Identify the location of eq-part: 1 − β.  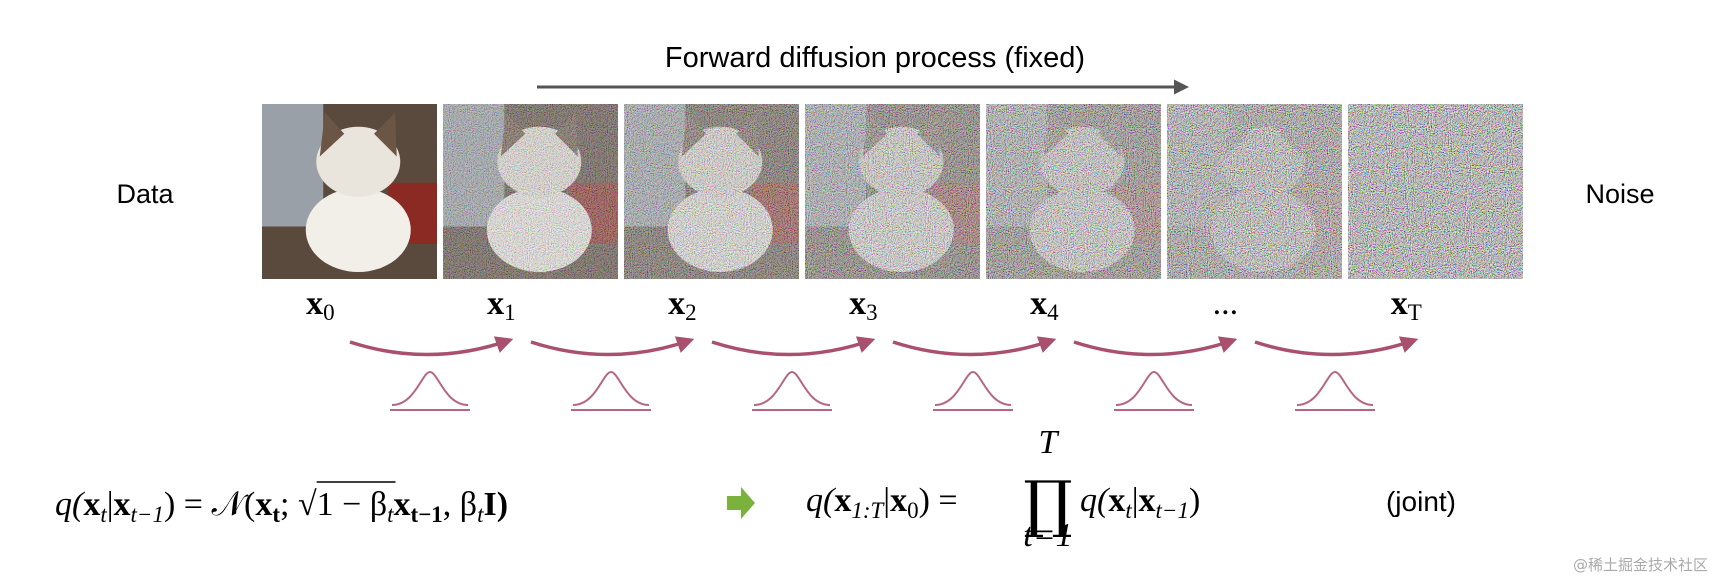
(352, 504).